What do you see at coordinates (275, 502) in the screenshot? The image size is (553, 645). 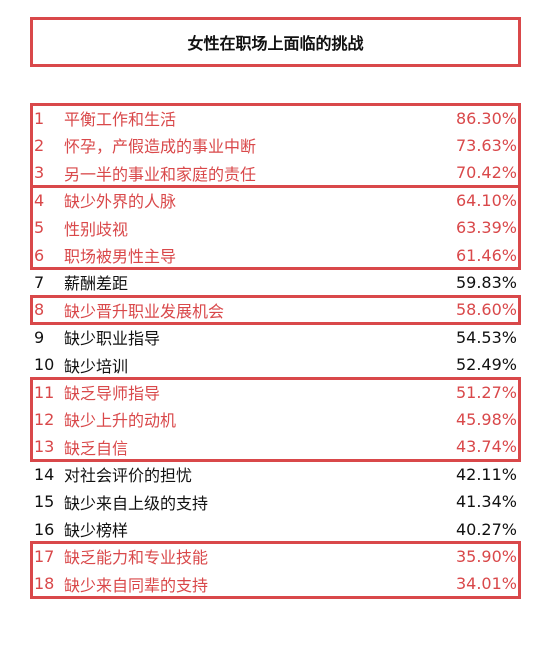 I see `table-row: 15 缺少来自上级的支持 41.34%` at bounding box center [275, 502].